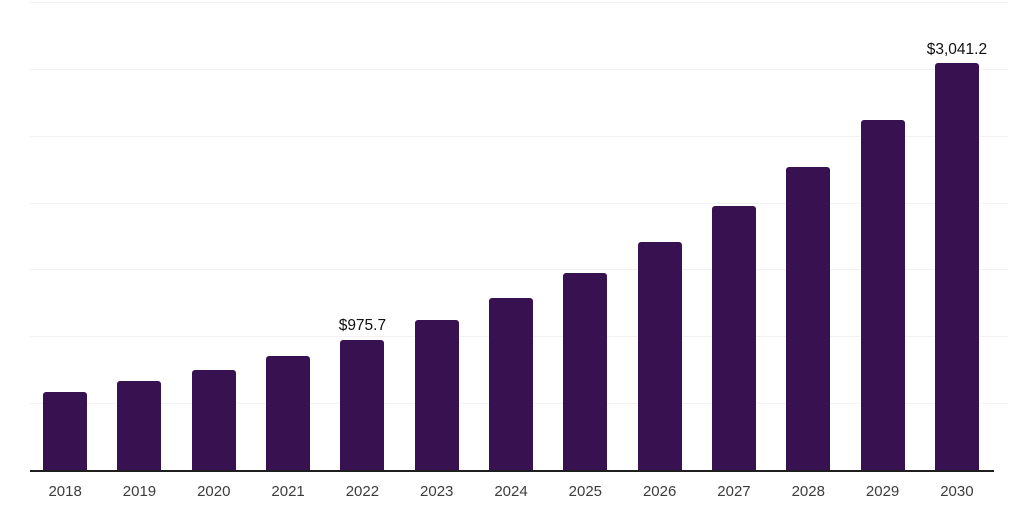 The width and height of the screenshot is (1024, 512). Describe the element at coordinates (288, 491) in the screenshot. I see `x-tick-2021: 2021` at that location.